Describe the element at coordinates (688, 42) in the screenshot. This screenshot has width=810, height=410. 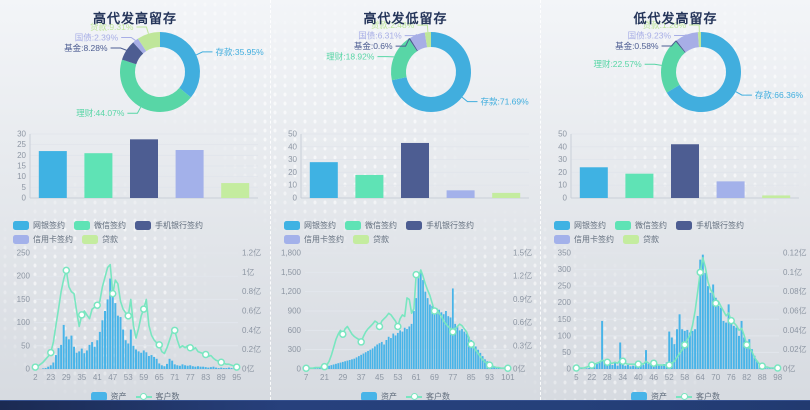
I see `donut-slice-国债` at that location.